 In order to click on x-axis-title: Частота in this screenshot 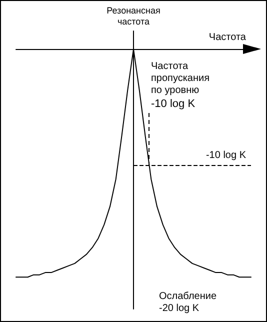, I will do `click(227, 38)`.